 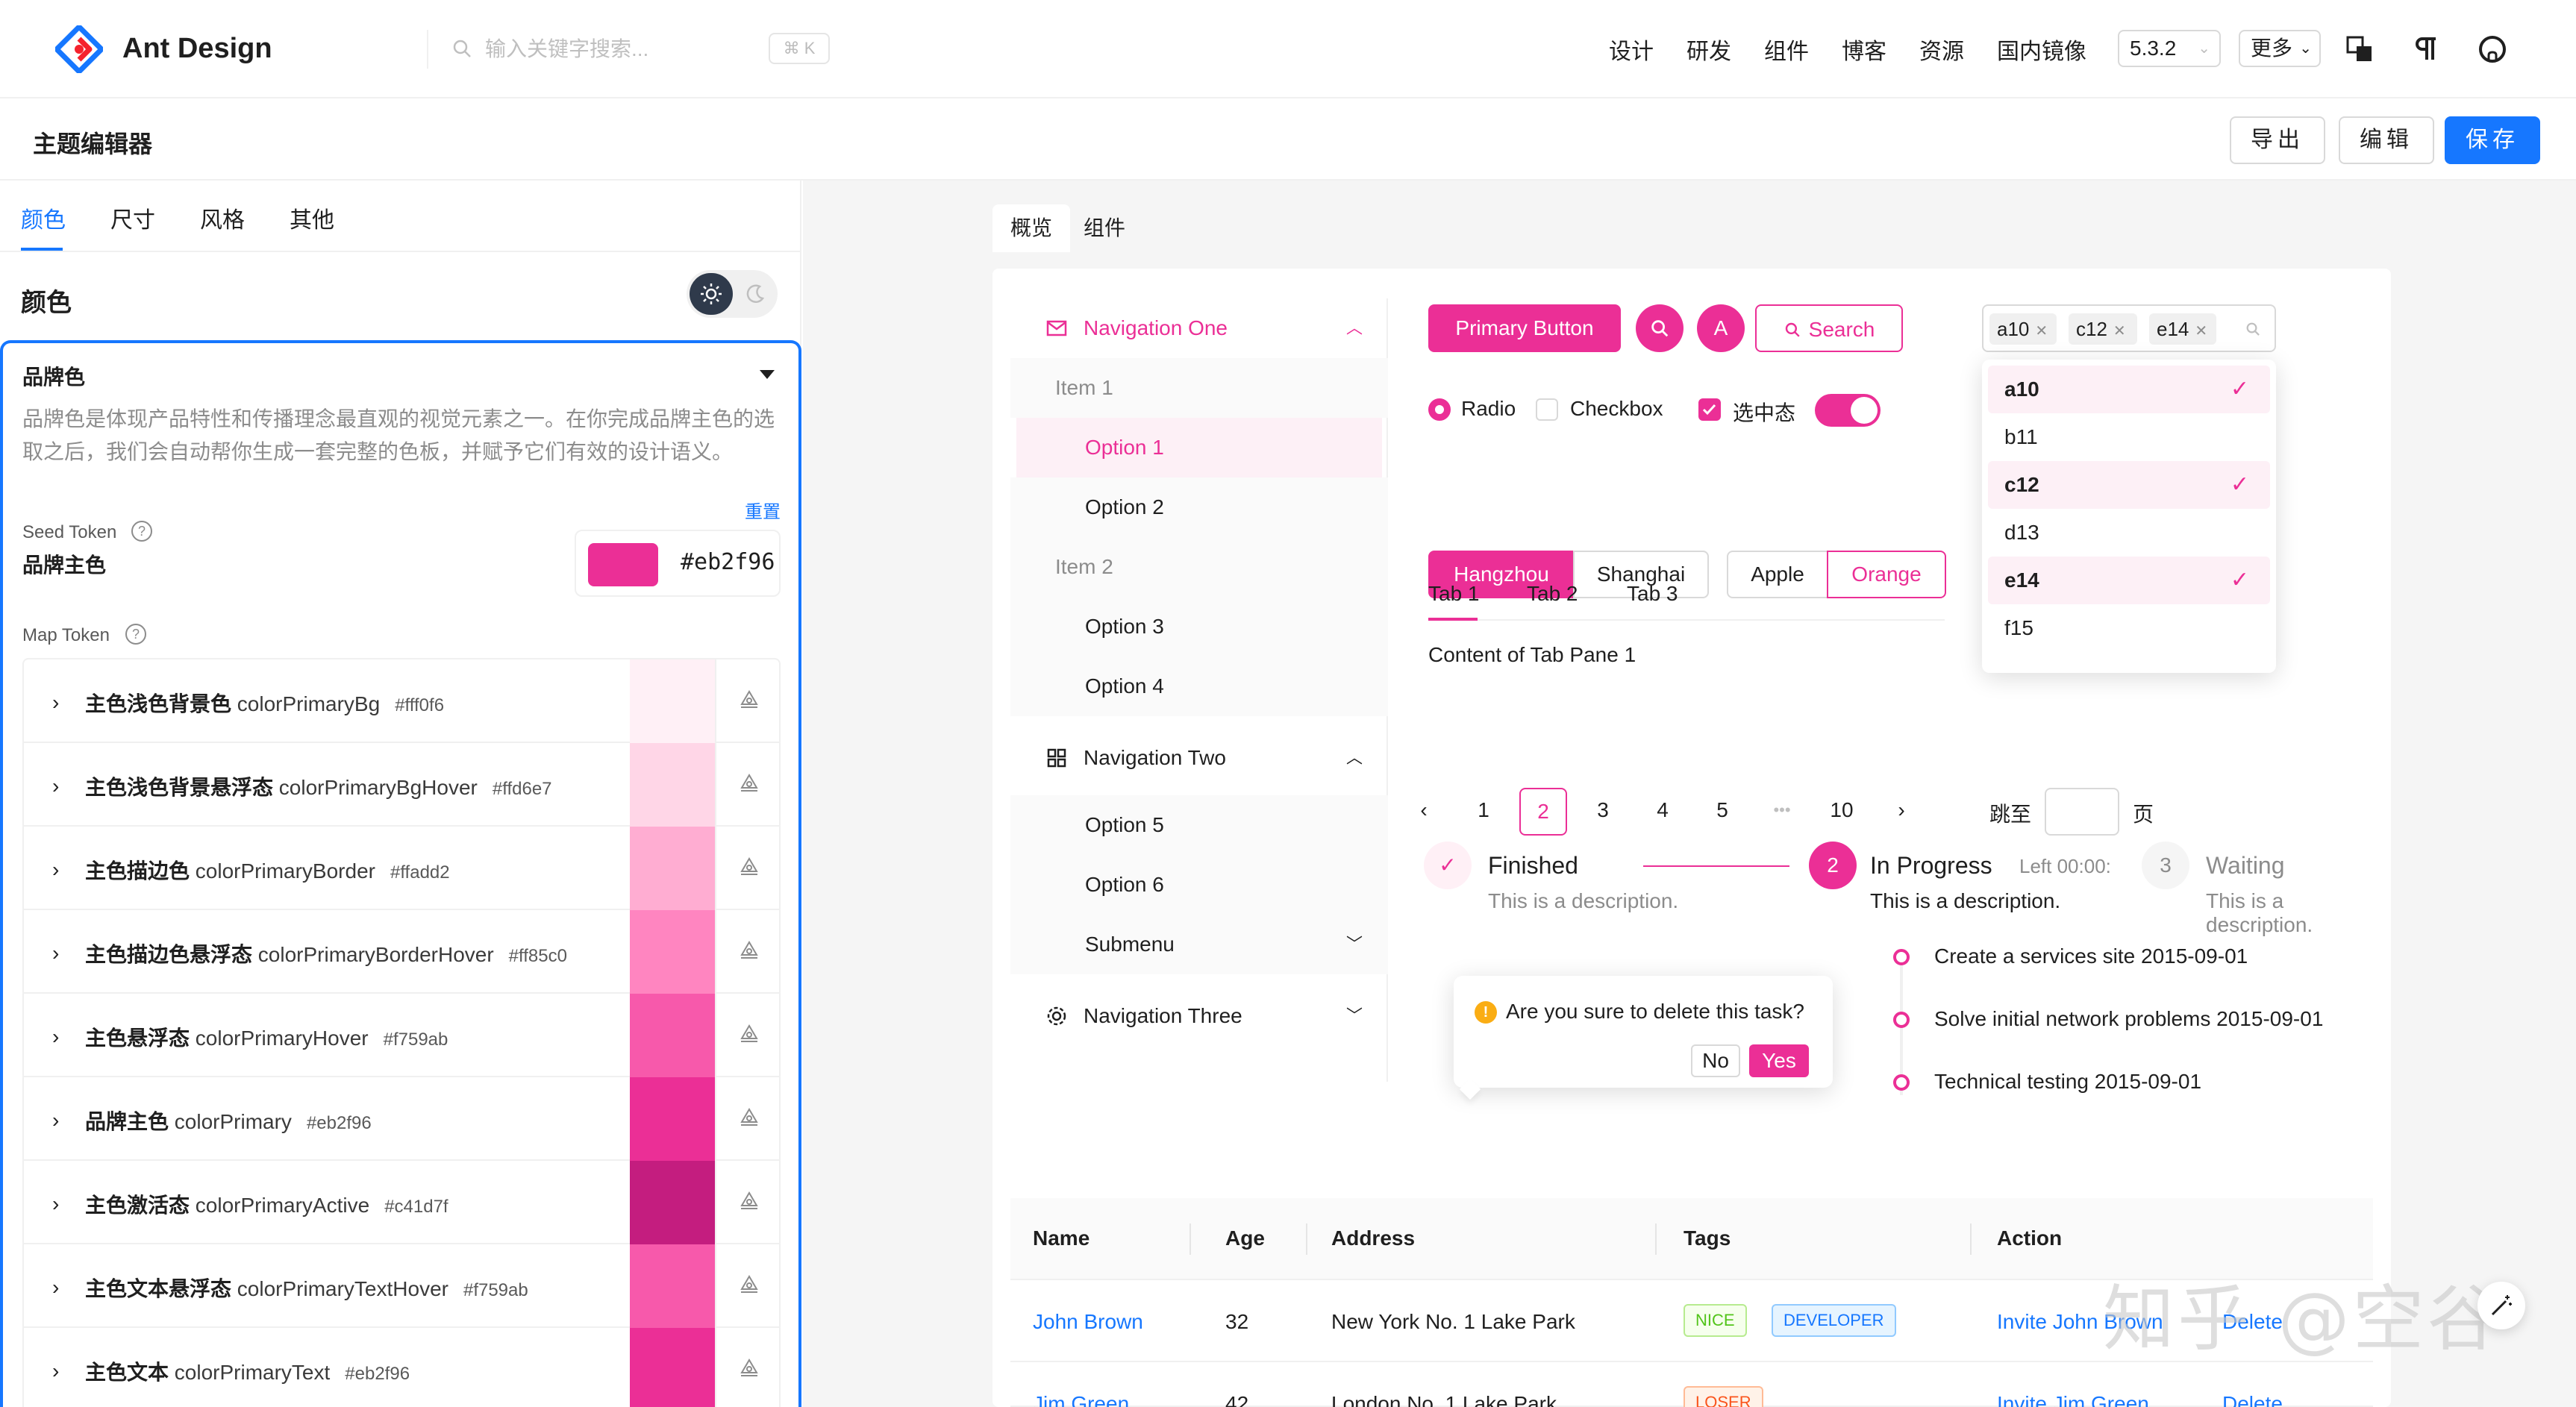 What do you see at coordinates (732, 294) in the screenshot?
I see `theme-mode-toggle` at bounding box center [732, 294].